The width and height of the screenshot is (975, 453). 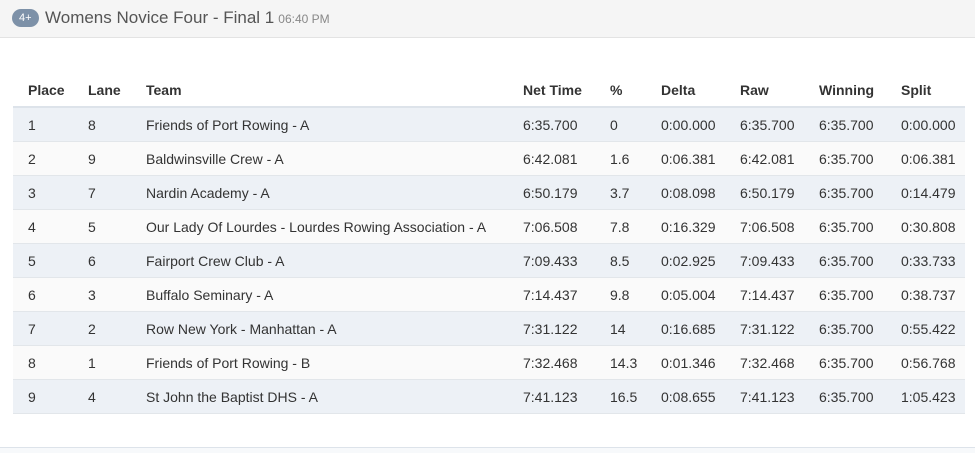 I want to click on column-header: Lane, so click(x=102, y=91).